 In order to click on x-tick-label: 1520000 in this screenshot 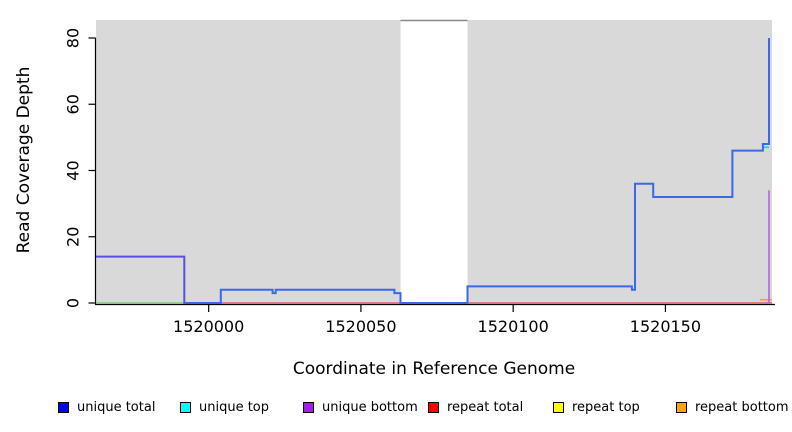, I will do `click(208, 326)`.